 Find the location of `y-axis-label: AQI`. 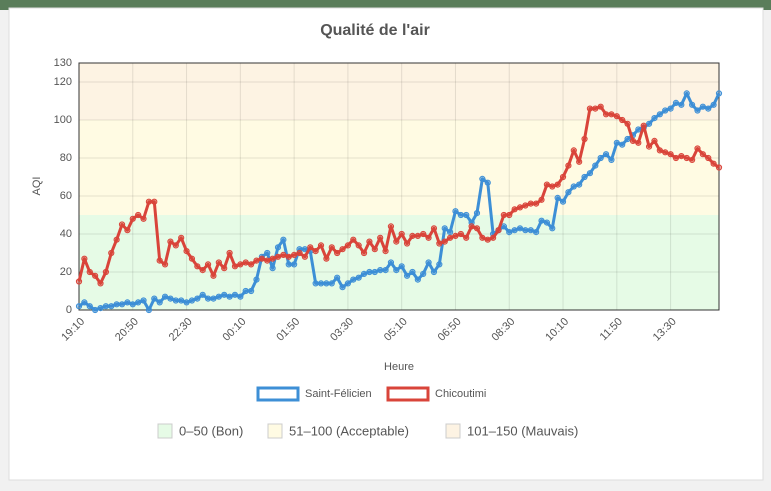

y-axis-label: AQI is located at coordinates (37, 186).